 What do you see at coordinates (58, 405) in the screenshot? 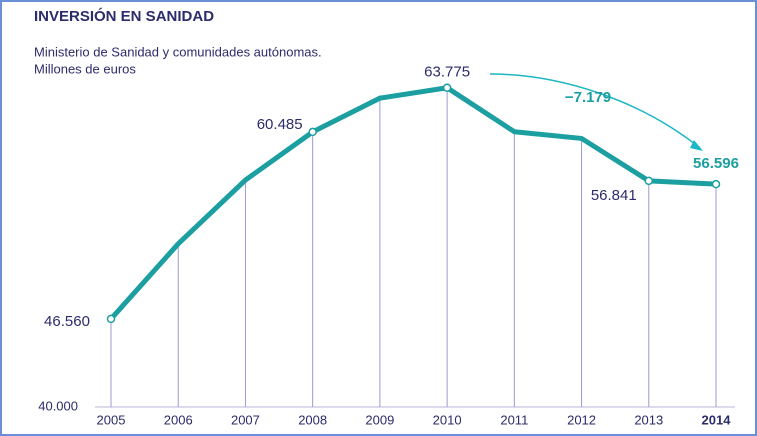
I see `y-tick-label: 40.000` at bounding box center [58, 405].